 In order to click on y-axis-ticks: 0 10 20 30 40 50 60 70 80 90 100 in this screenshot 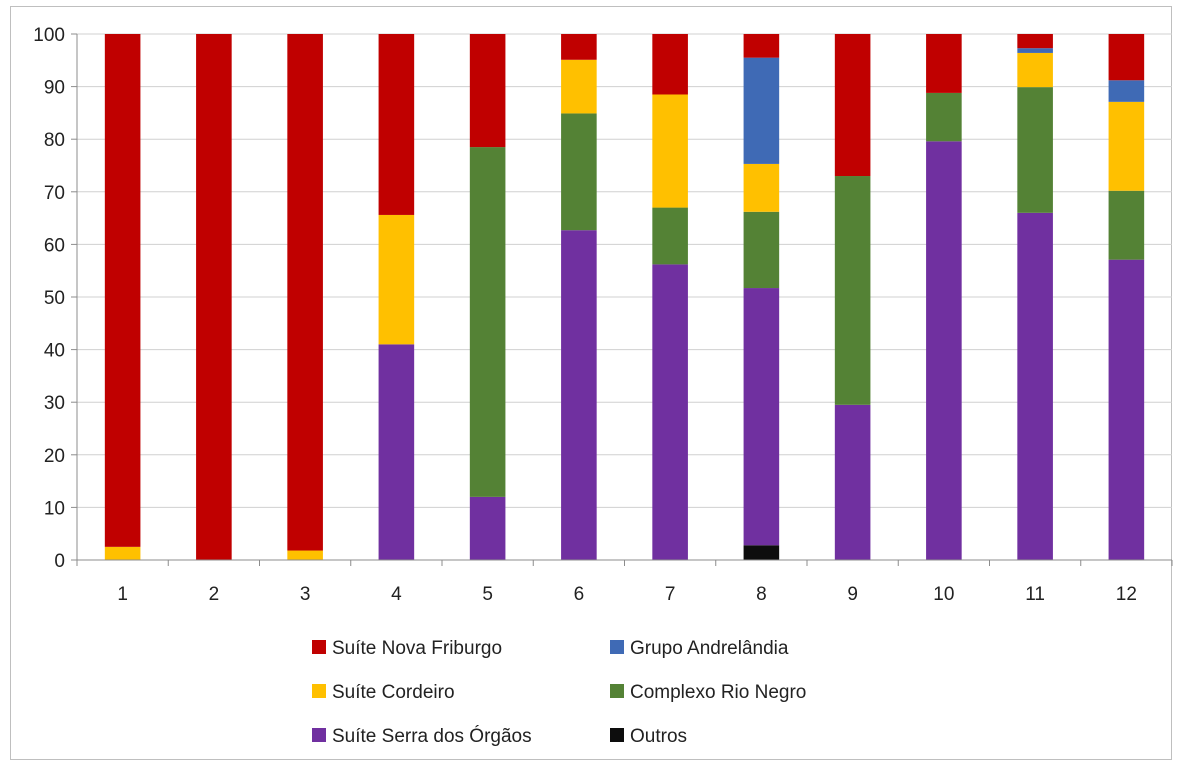, I will do `click(49, 298)`.